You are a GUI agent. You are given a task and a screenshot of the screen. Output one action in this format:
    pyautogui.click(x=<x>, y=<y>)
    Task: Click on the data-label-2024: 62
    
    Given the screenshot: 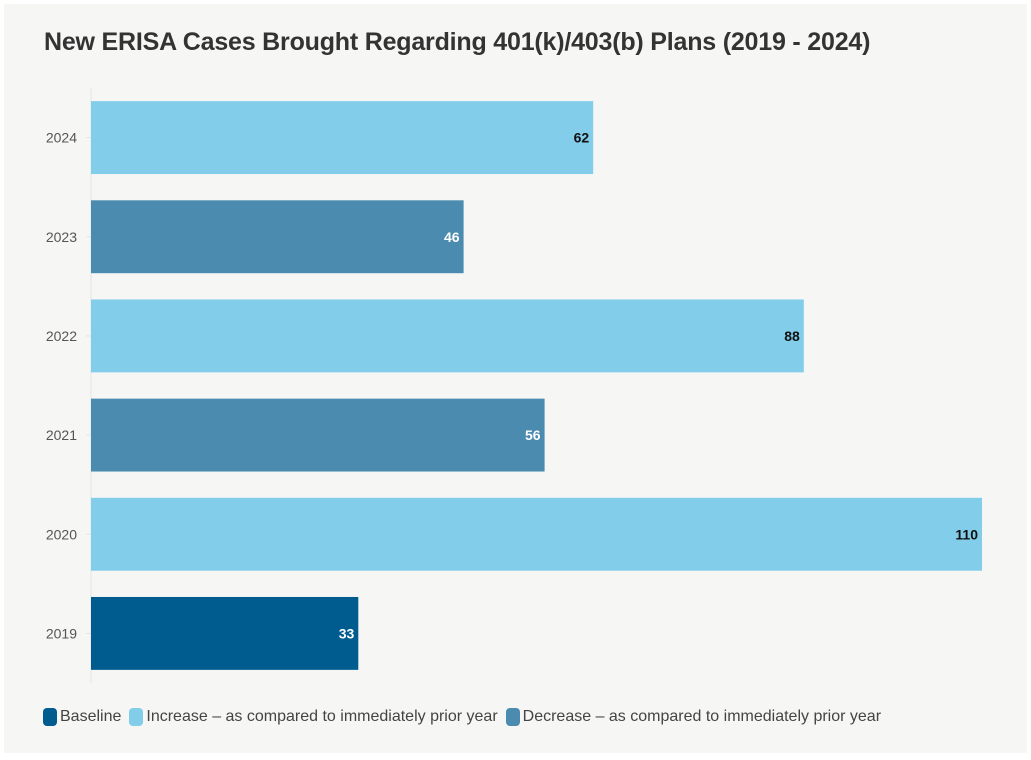 What is the action you would take?
    pyautogui.click(x=582, y=138)
    